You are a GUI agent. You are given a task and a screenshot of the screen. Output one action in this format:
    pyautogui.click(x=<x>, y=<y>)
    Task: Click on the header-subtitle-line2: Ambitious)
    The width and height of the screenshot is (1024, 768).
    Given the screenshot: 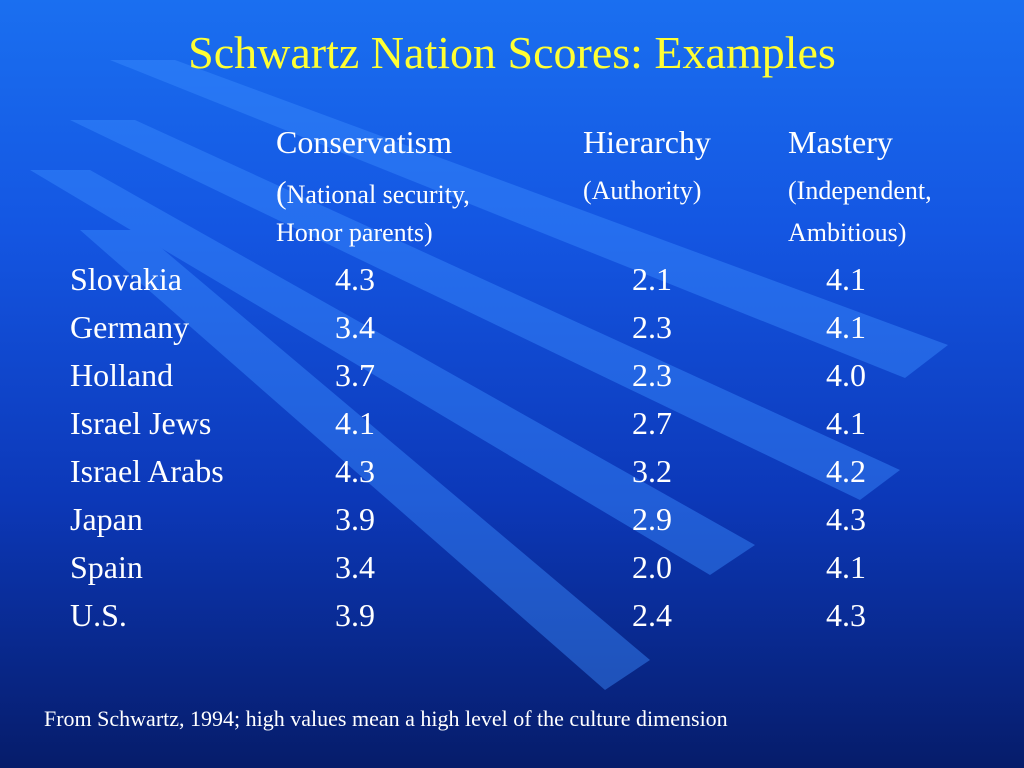 What is the action you would take?
    pyautogui.click(x=847, y=232)
    